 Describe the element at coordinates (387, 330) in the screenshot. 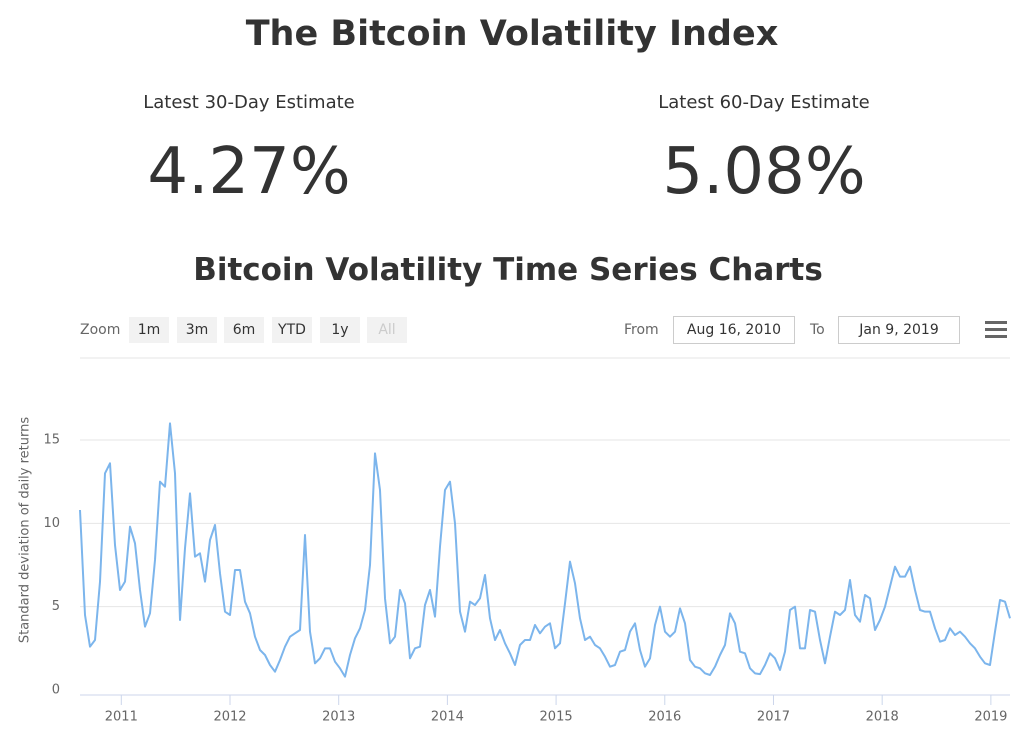

I see `zoom-button: All` at that location.